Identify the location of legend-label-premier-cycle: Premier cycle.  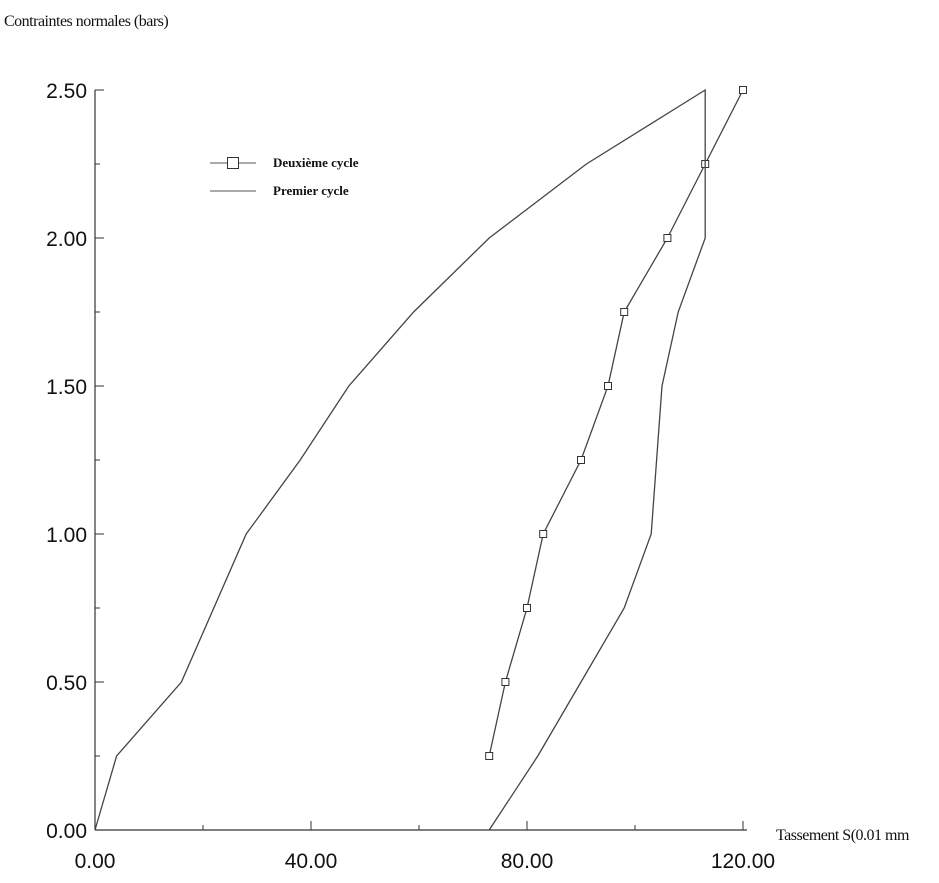
(311, 190).